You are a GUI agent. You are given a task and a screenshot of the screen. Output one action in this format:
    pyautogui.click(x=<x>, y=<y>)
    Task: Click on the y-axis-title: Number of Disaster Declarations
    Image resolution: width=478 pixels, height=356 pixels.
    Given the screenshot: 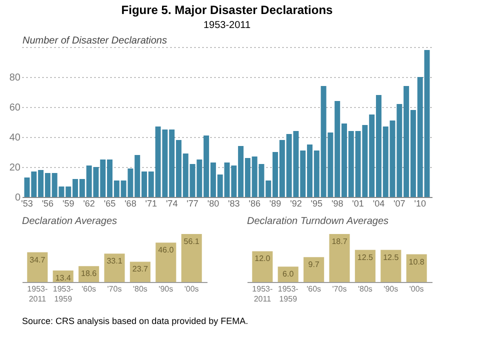 What is the action you would take?
    pyautogui.click(x=94, y=41)
    